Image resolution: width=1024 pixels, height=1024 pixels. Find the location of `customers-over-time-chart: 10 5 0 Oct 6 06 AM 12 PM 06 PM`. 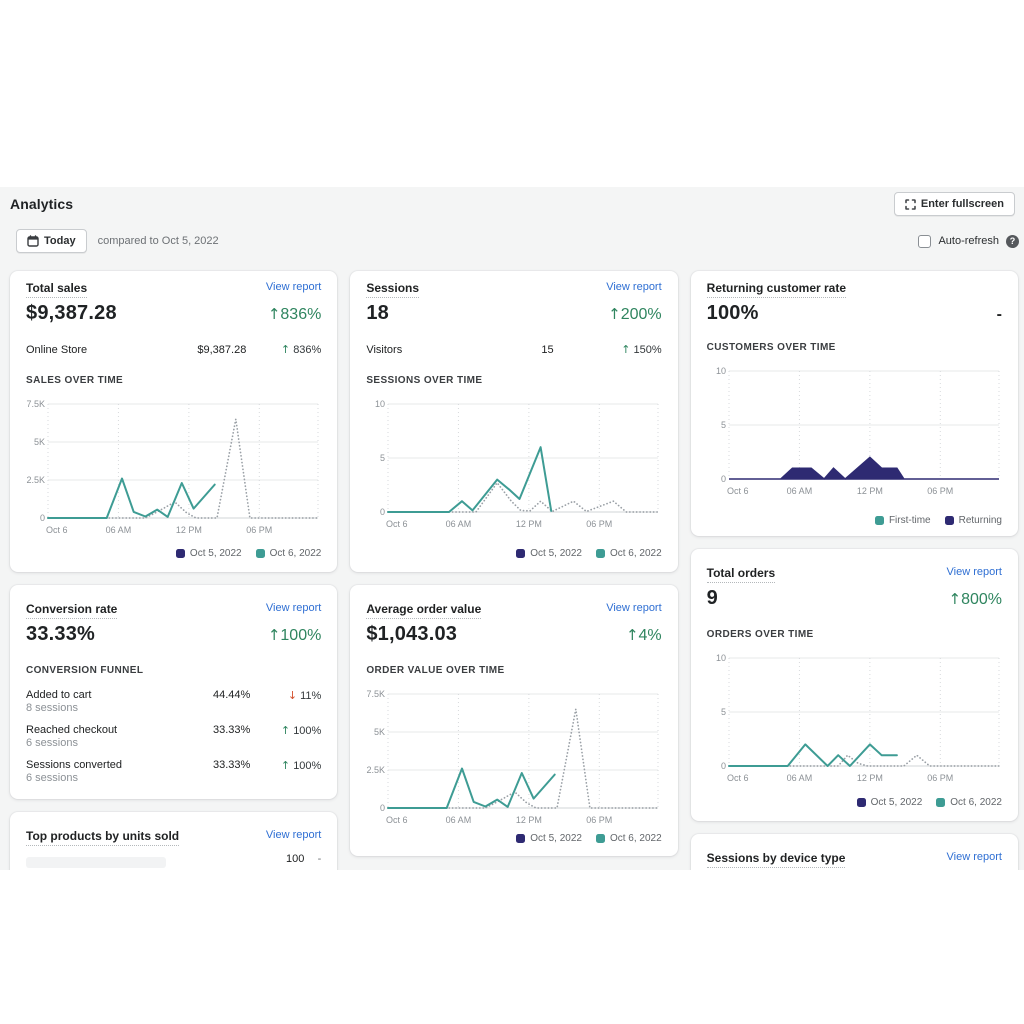

customers-over-time-chart: 10 5 0 Oct 6 06 AM 12 PM 06 PM is located at coordinates (854, 434).